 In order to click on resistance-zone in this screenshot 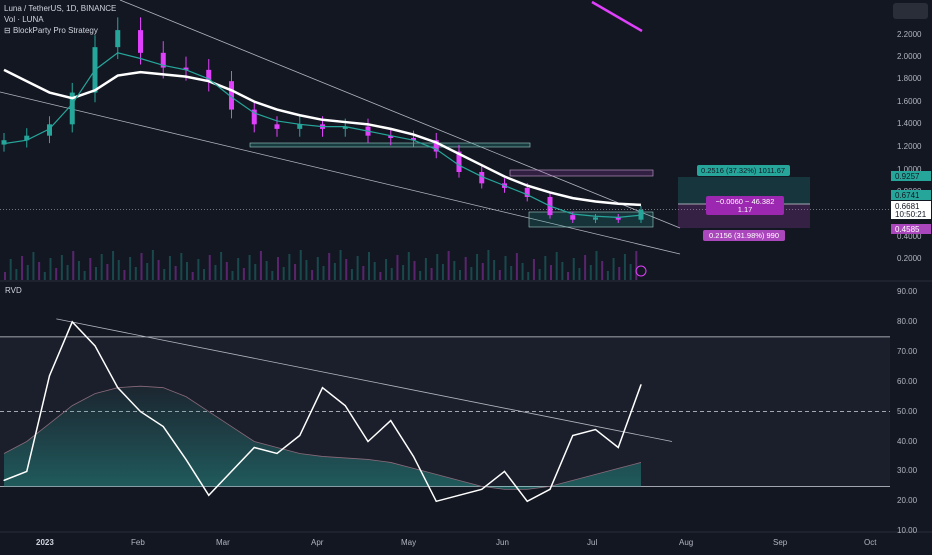, I will do `click(581, 173)`.